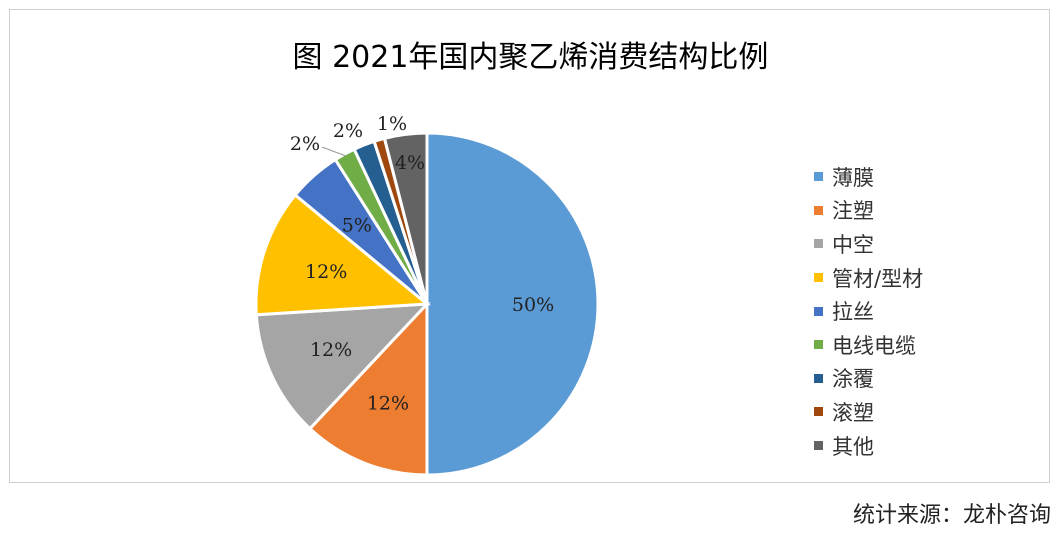 The image size is (1061, 533). What do you see at coordinates (348, 131) in the screenshot?
I see `slice-label-6: 2%` at bounding box center [348, 131].